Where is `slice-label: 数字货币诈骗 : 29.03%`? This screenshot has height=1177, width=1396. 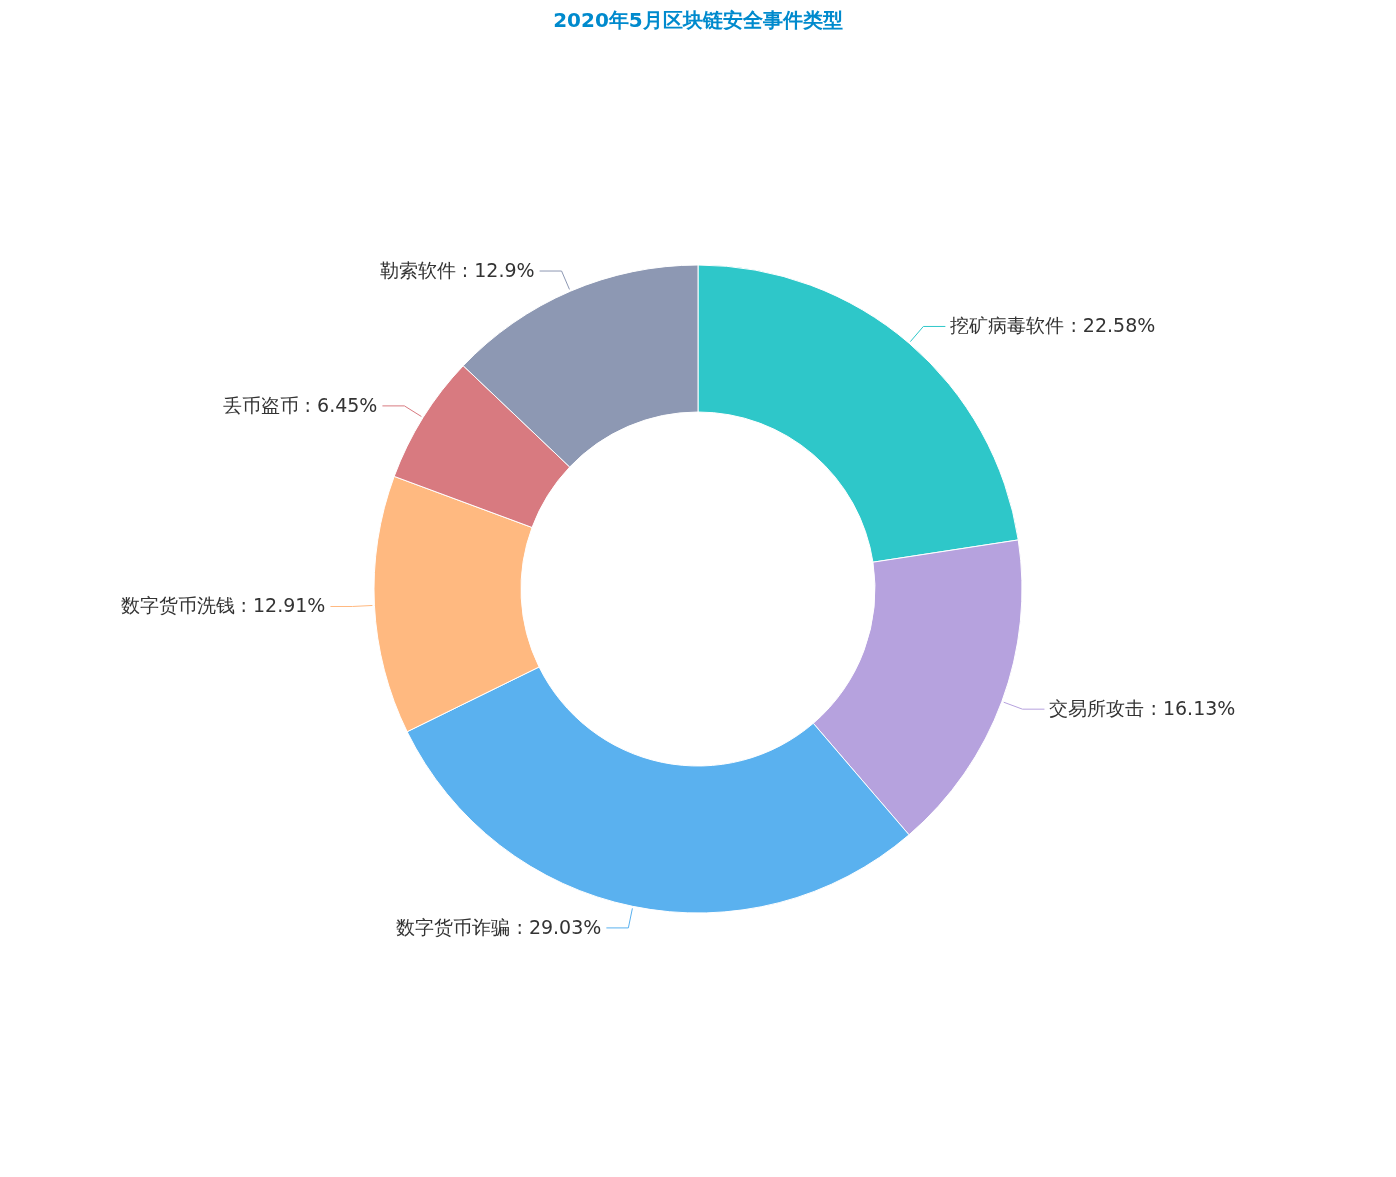 slice-label: 数字货币诈骗 : 29.03% is located at coordinates (499, 926).